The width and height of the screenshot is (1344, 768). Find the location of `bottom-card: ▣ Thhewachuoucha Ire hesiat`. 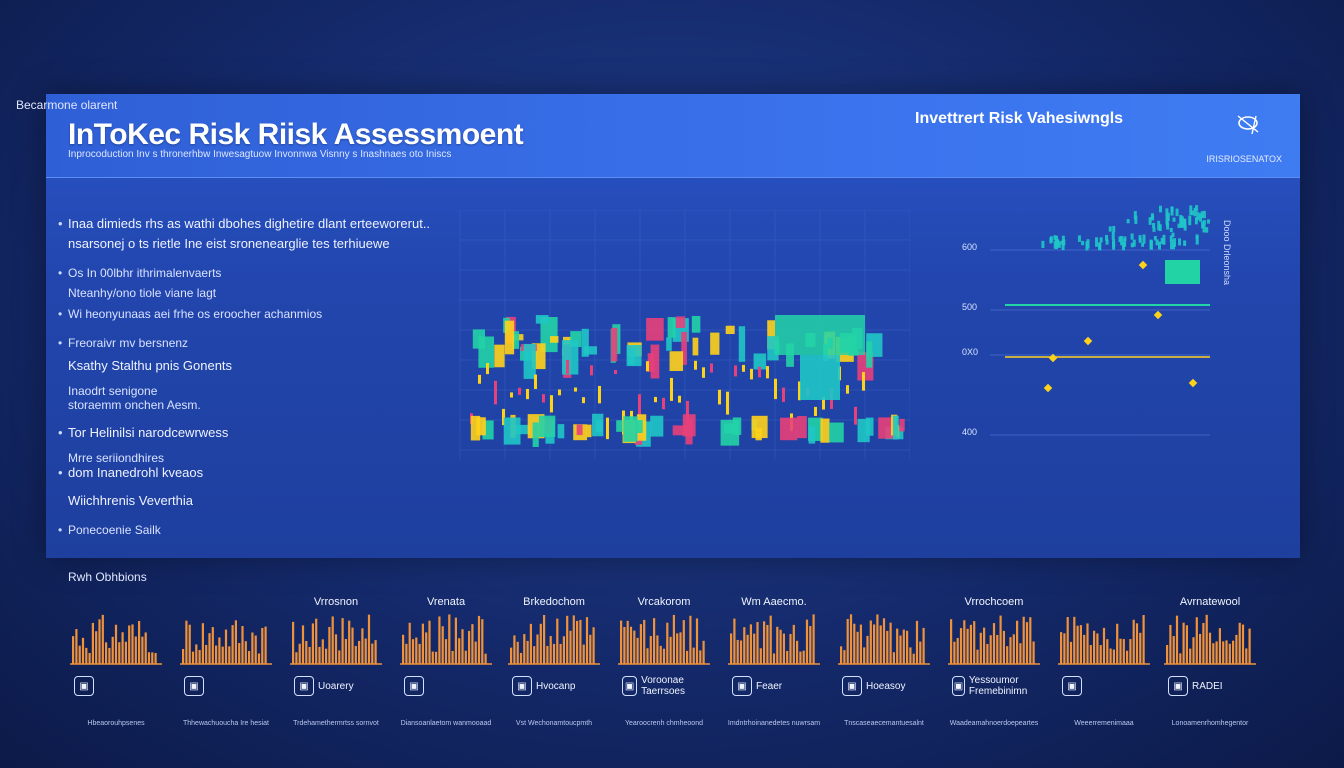

bottom-card: ▣ Thhewachuoucha Ire hesiat is located at coordinates (226, 671).